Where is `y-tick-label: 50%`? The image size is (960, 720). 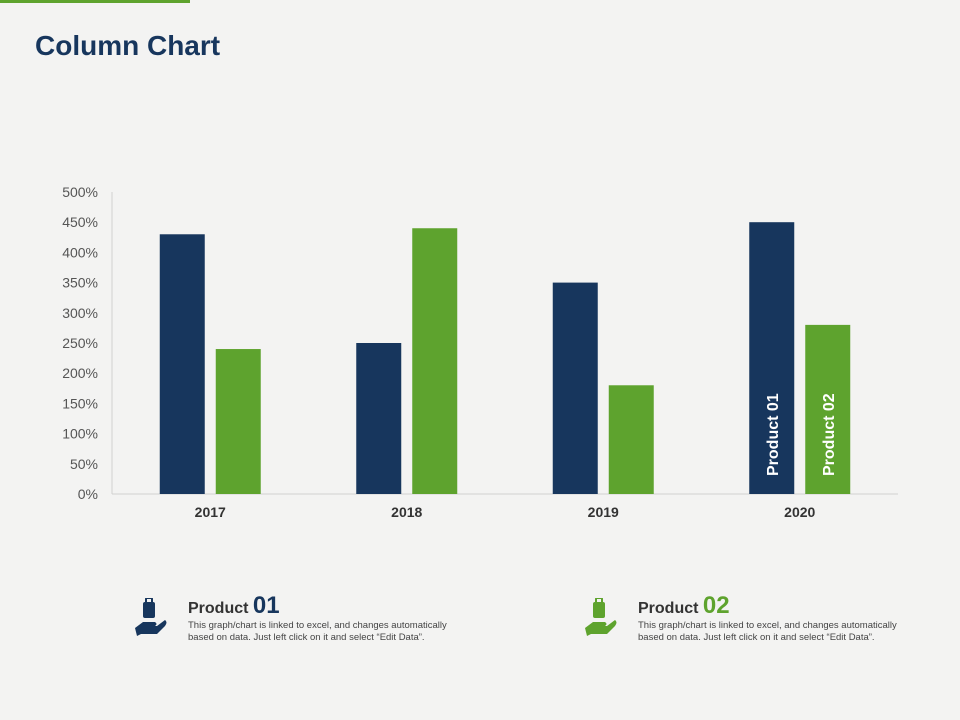 y-tick-label: 50% is located at coordinates (84, 464).